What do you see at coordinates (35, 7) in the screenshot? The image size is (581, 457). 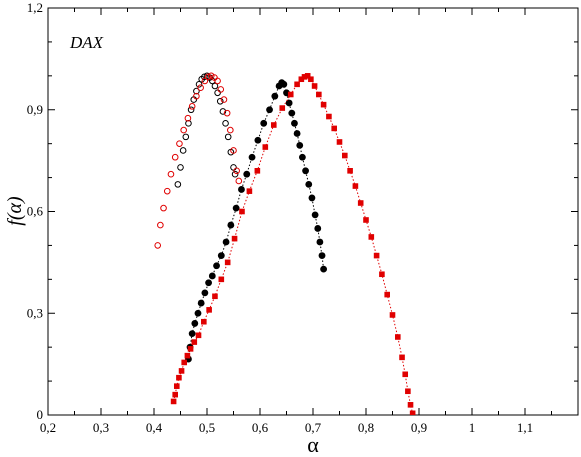 I see `y-tick-label: 1,2` at bounding box center [35, 7].